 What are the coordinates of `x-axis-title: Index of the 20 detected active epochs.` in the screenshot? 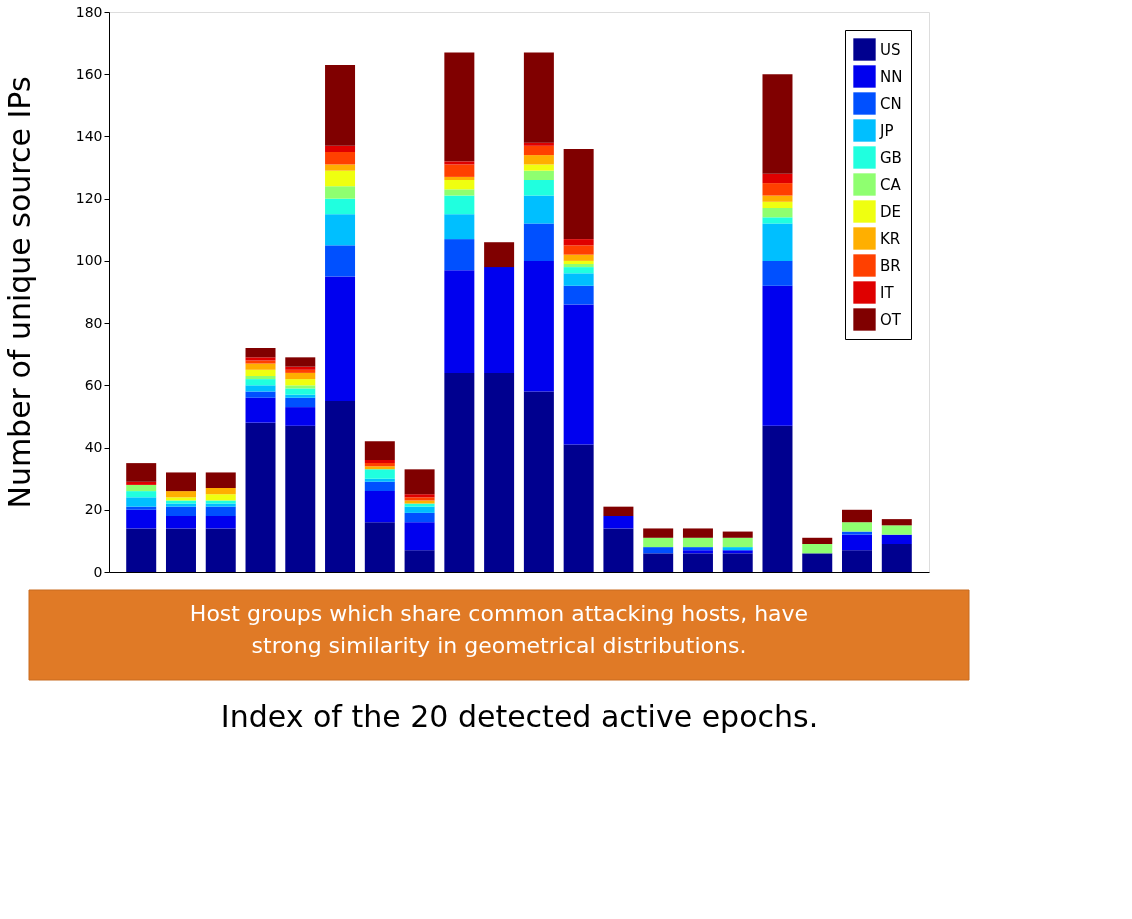 It's located at (519, 716).